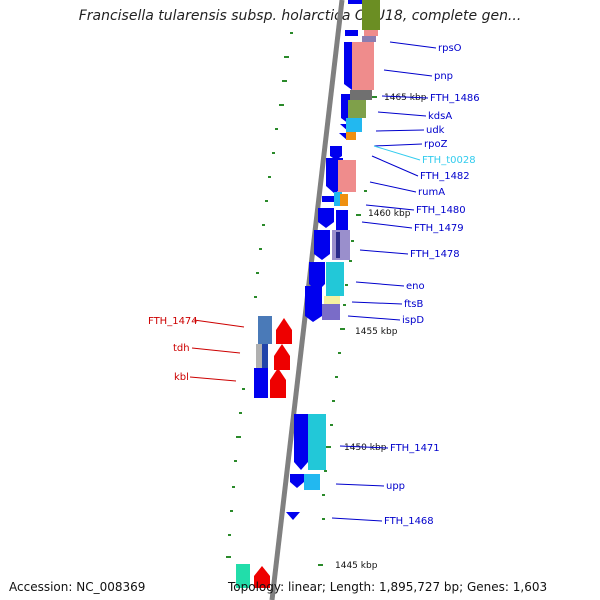  What do you see at coordinates (445, 176) in the screenshot?
I see `gene-label-fth-1482: FTH_1482` at bounding box center [445, 176].